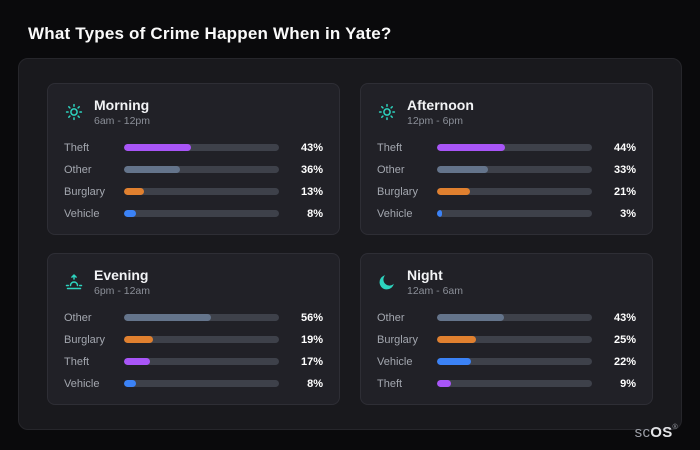 Image resolution: width=700 pixels, height=450 pixels. What do you see at coordinates (506, 282) in the screenshot?
I see `card-header: Night 12am - 6am` at bounding box center [506, 282].